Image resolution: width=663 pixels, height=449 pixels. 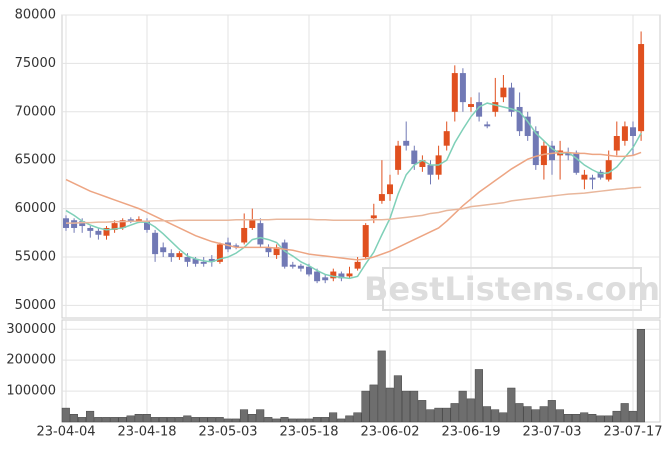 What do you see at coordinates (35, 111) in the screenshot?
I see `y-tick-label: 70000` at bounding box center [35, 111].